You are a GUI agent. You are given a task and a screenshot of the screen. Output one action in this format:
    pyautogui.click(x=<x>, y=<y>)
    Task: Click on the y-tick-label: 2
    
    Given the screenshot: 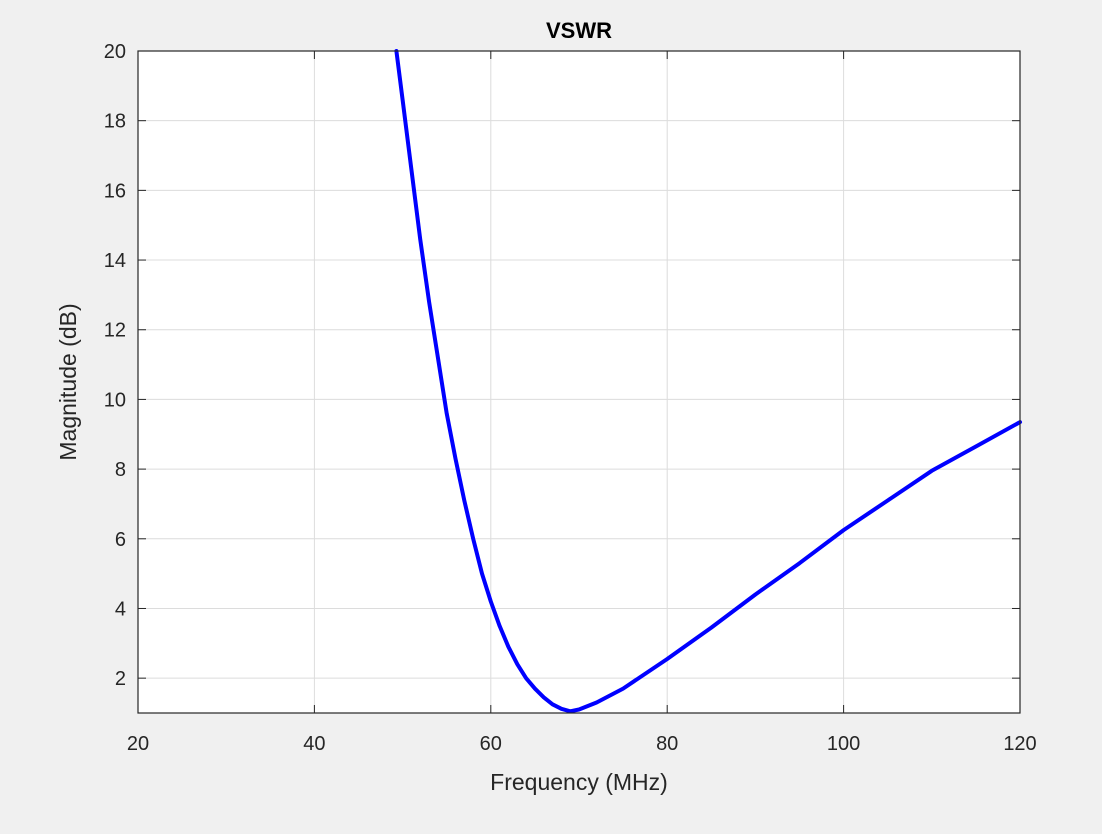 What is the action you would take?
    pyautogui.click(x=120, y=679)
    